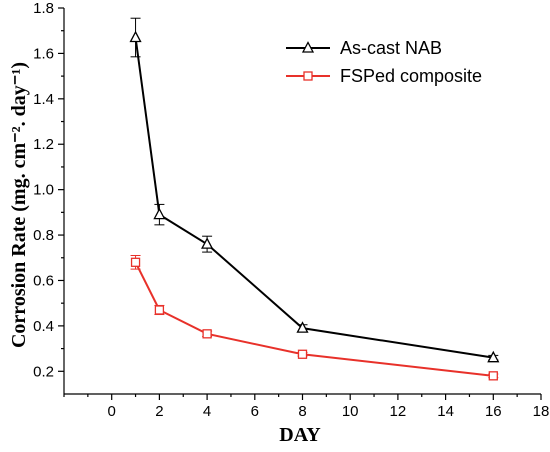 The width and height of the screenshot is (550, 452). Describe the element at coordinates (541, 411) in the screenshot. I see `x-tick-label: 18` at that location.